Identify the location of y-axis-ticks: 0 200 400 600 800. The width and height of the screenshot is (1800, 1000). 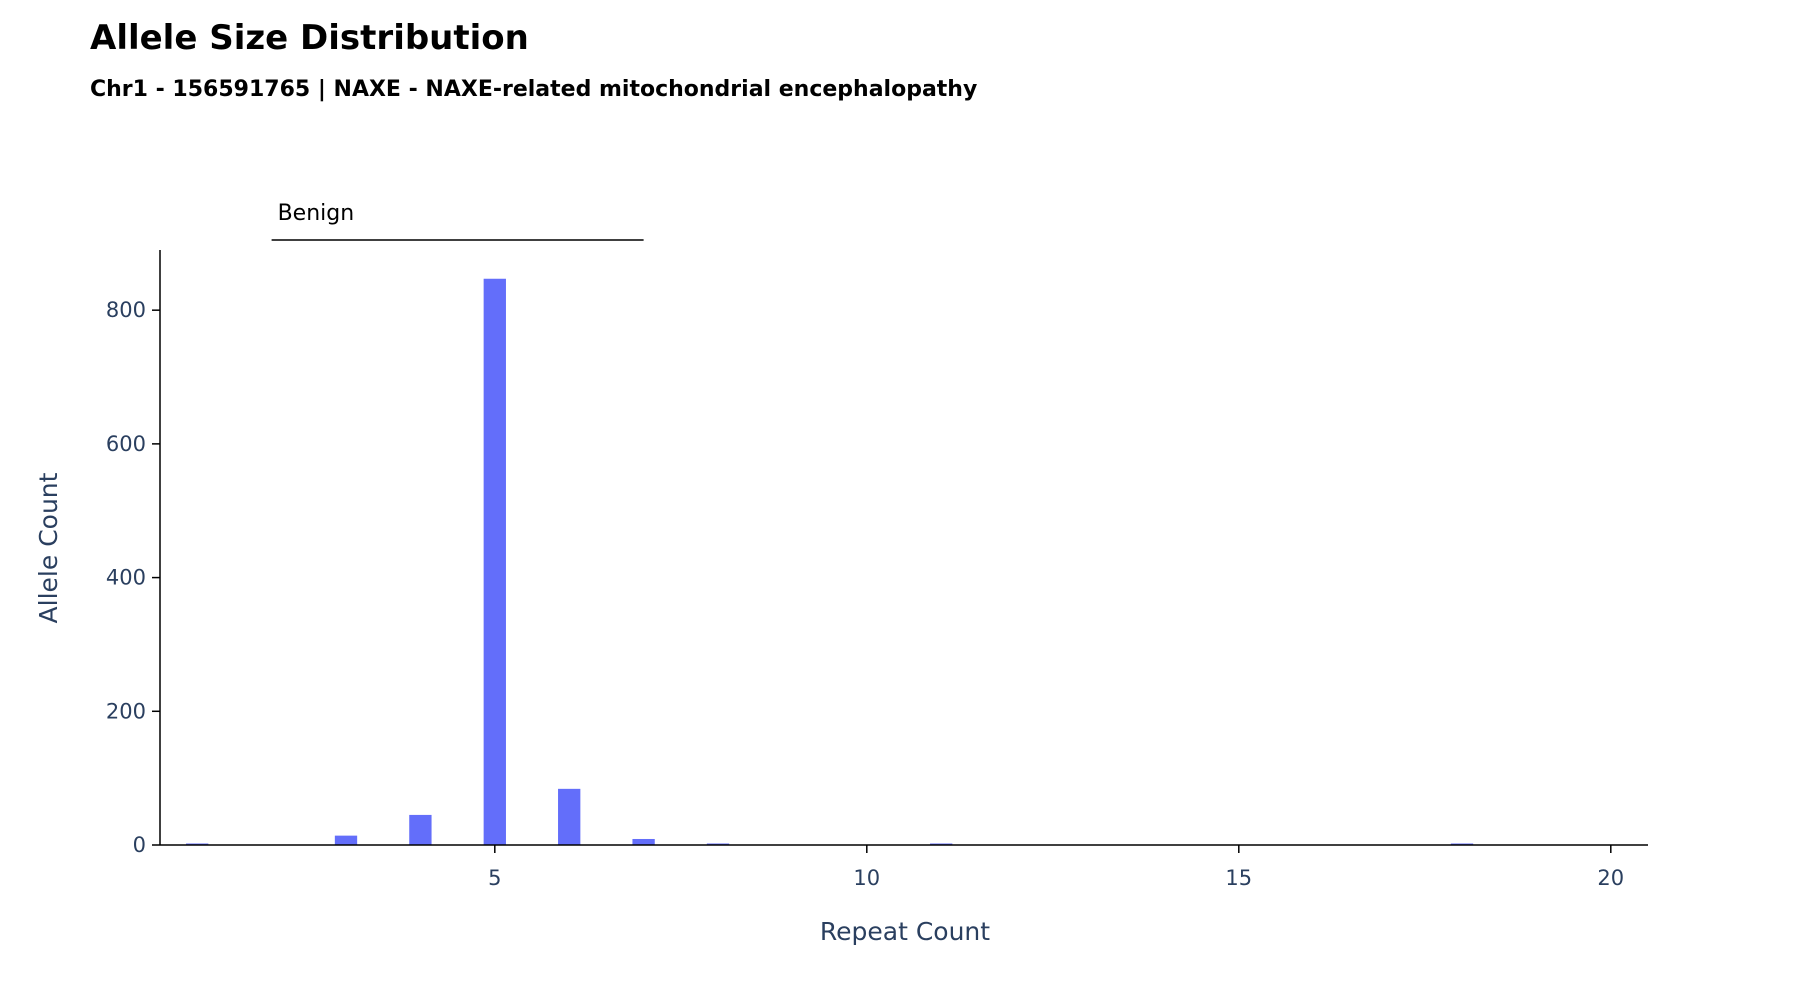
(133, 577).